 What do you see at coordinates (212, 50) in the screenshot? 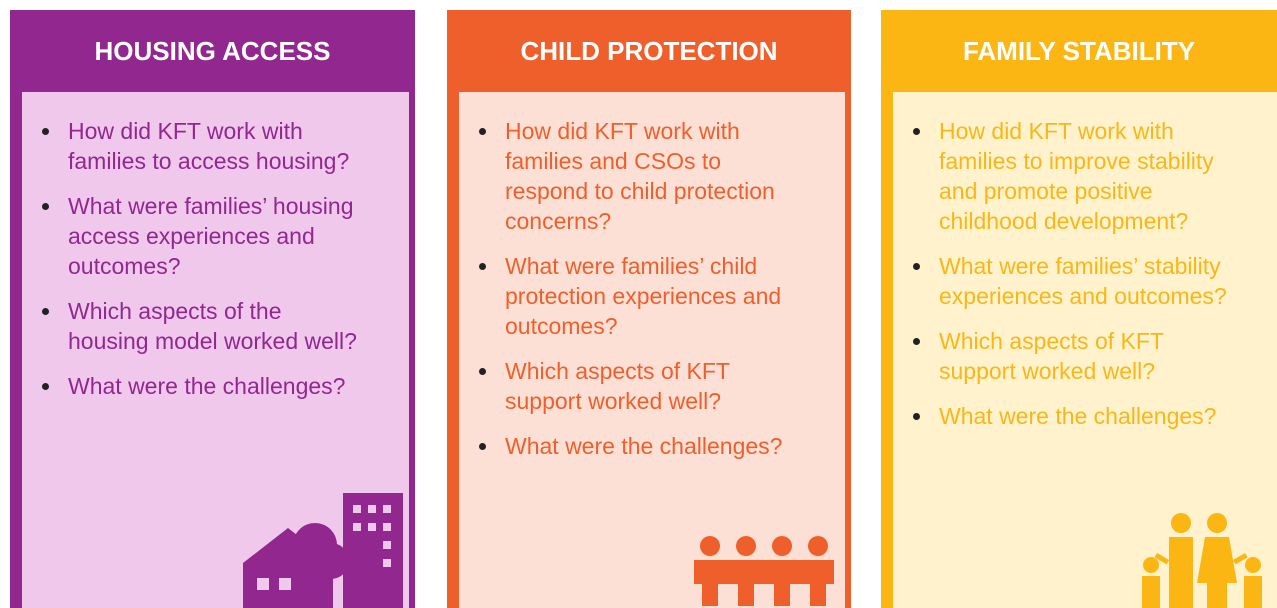
I see `panel-title: HOUSING ACCESS` at bounding box center [212, 50].